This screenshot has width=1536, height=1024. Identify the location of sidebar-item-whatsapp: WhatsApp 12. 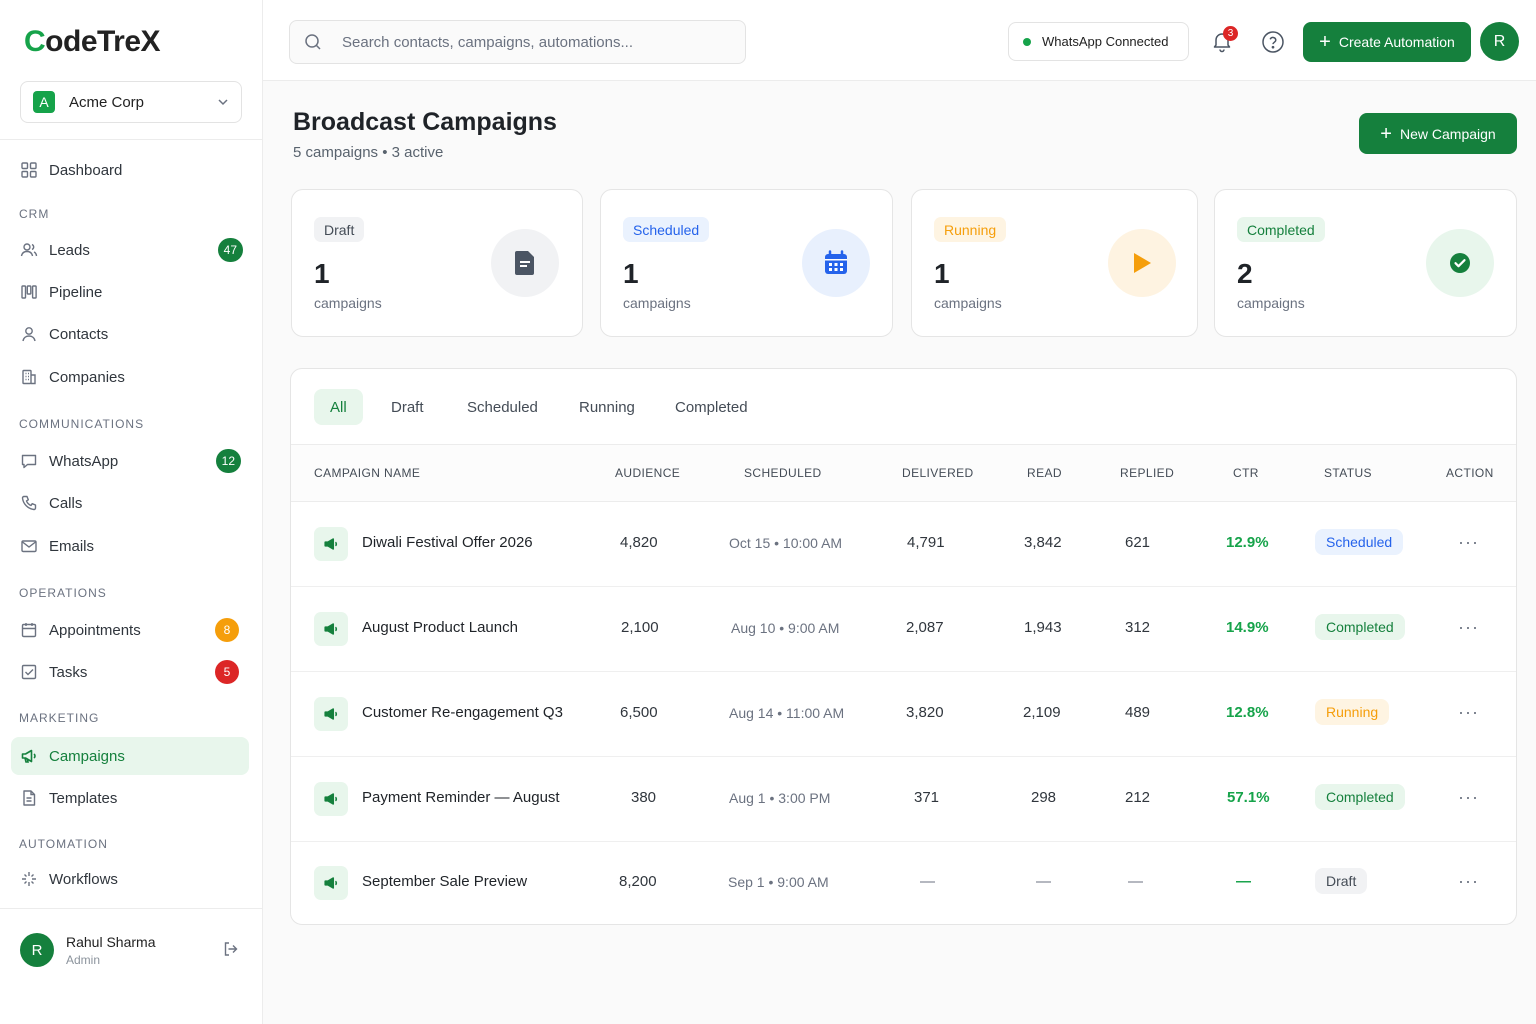
(130, 461).